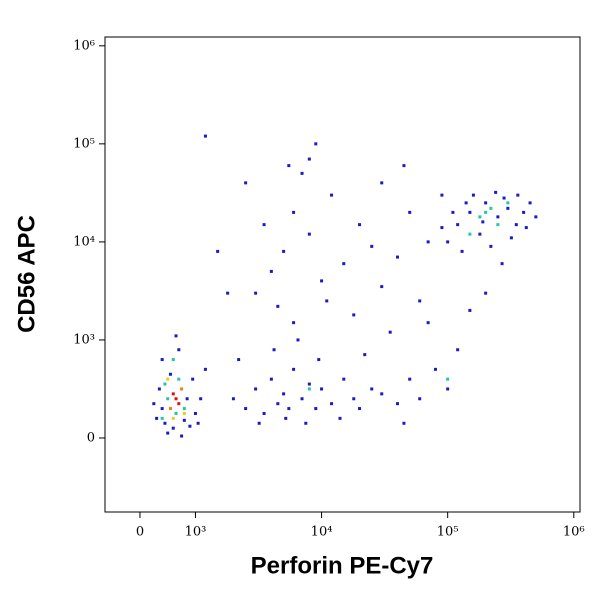 This screenshot has height=599, width=600. I want to click on x-tick-label: 10⁶, so click(574, 532).